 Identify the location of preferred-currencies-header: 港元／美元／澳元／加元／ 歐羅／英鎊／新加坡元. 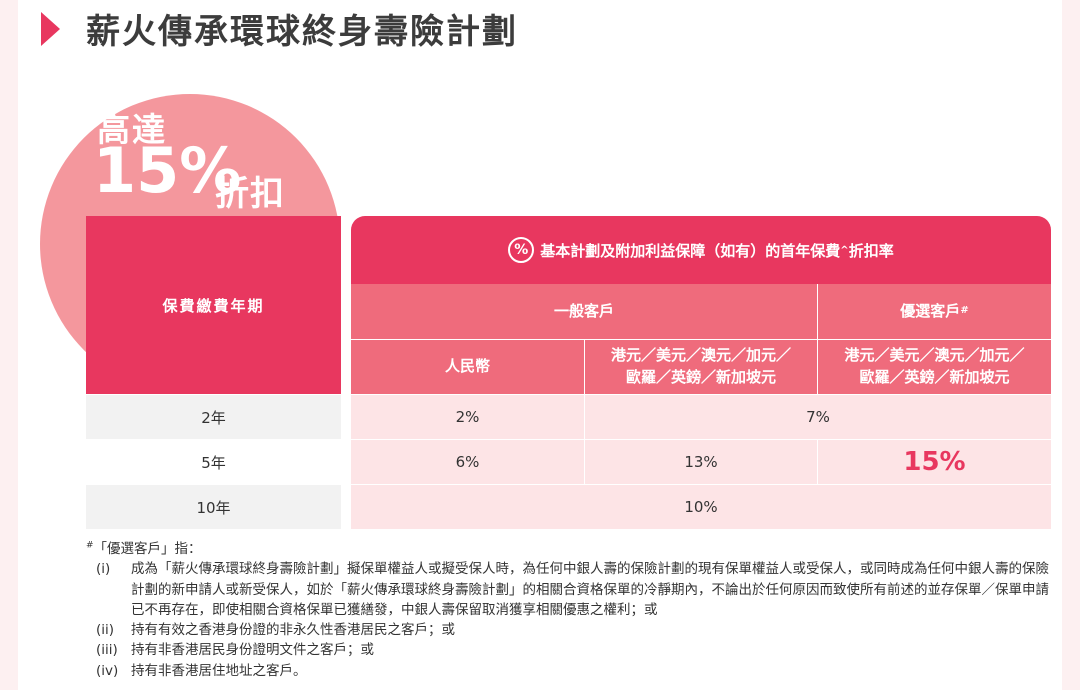
(934, 367).